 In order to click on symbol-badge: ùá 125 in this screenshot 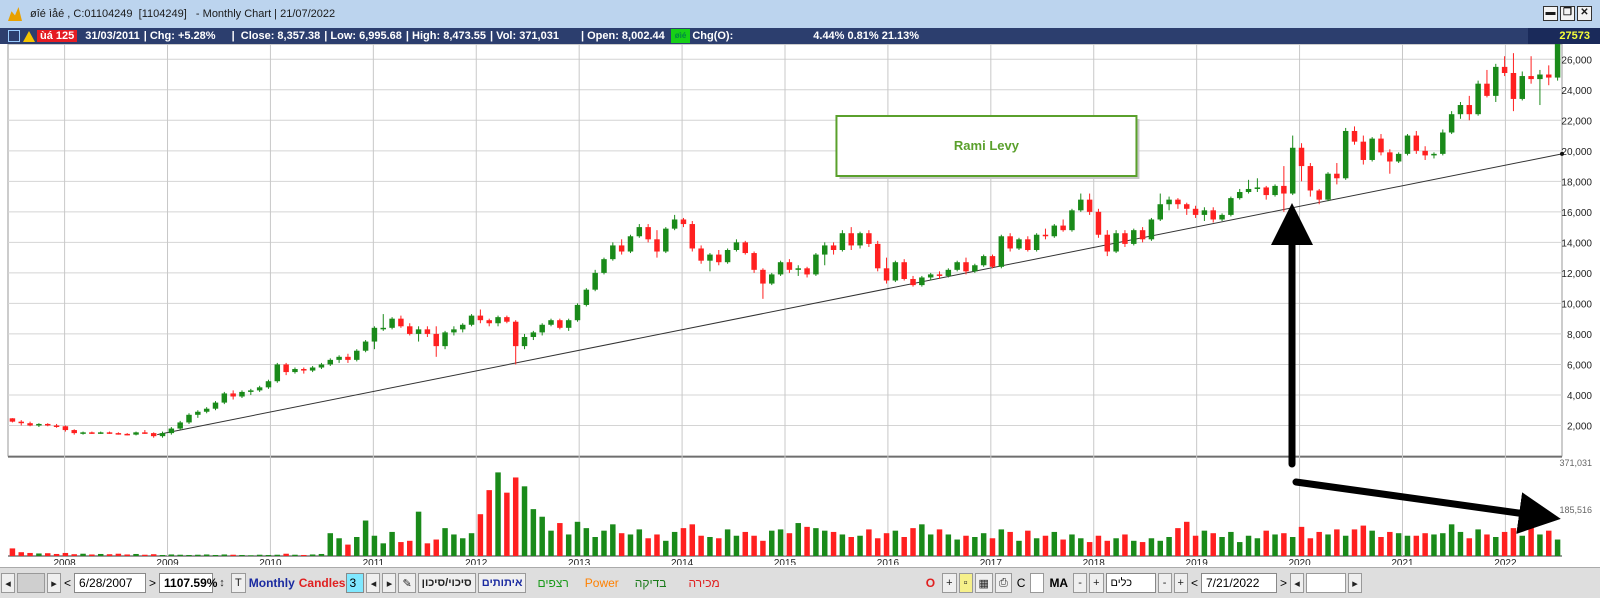, I will do `click(57, 36)`.